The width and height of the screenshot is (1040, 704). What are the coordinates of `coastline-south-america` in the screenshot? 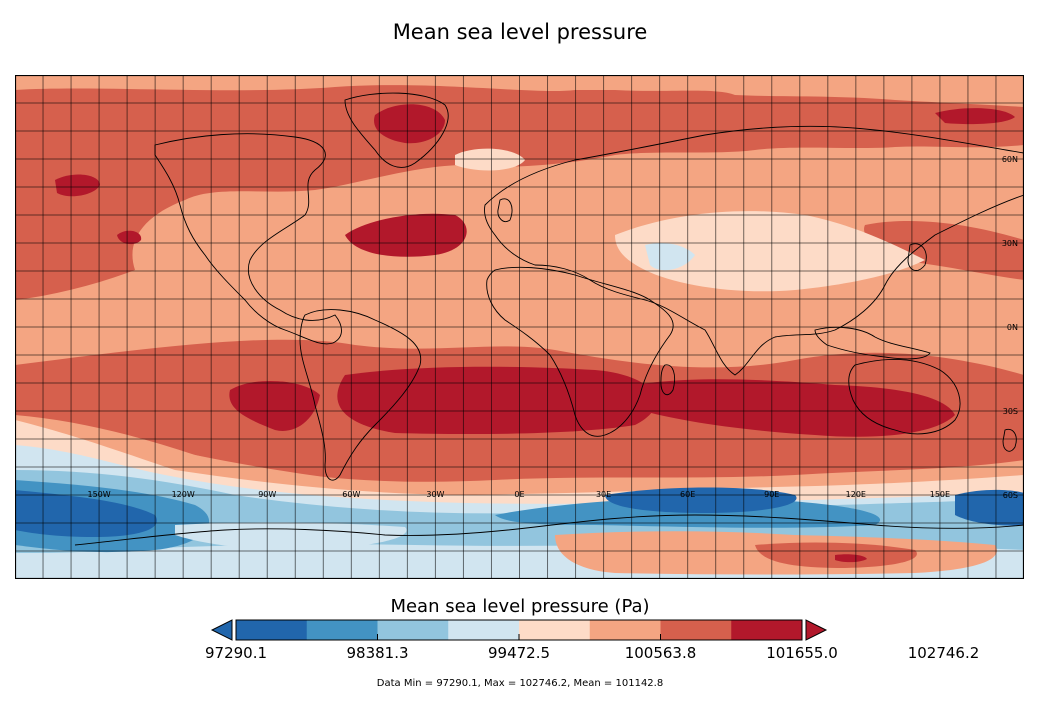 It's located at (360, 395).